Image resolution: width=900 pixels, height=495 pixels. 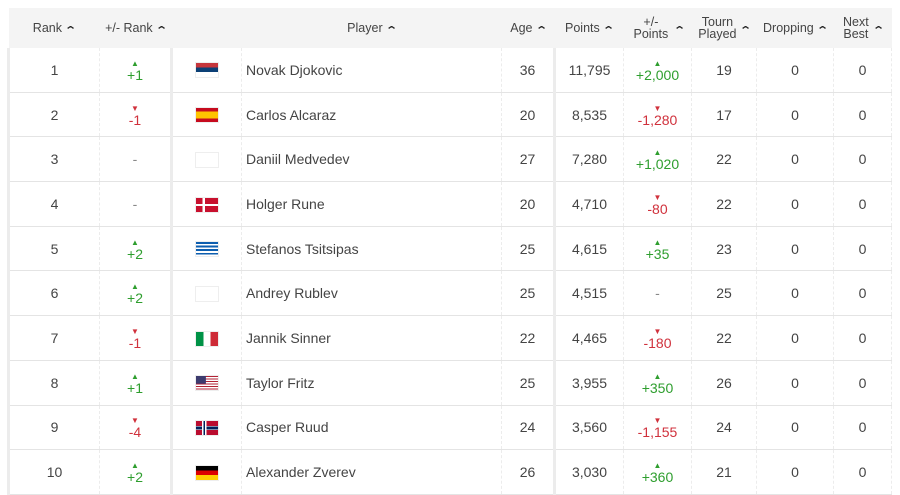 What do you see at coordinates (135, 28) in the screenshot?
I see `column-header-rank-change: +/- Rank ⌃` at bounding box center [135, 28].